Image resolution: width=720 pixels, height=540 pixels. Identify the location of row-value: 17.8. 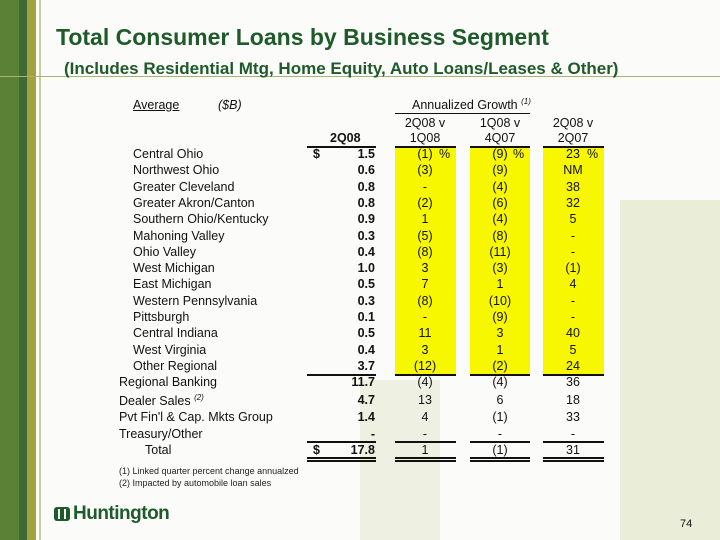
(362, 450).